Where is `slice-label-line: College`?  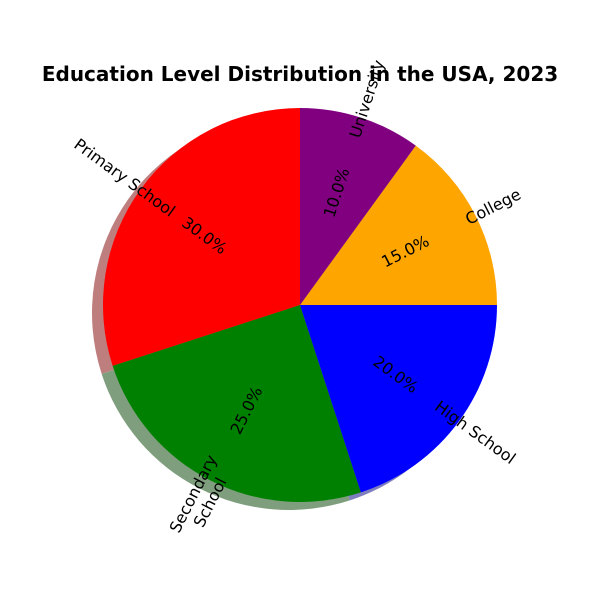
slice-label-line: College is located at coordinates (493, 207).